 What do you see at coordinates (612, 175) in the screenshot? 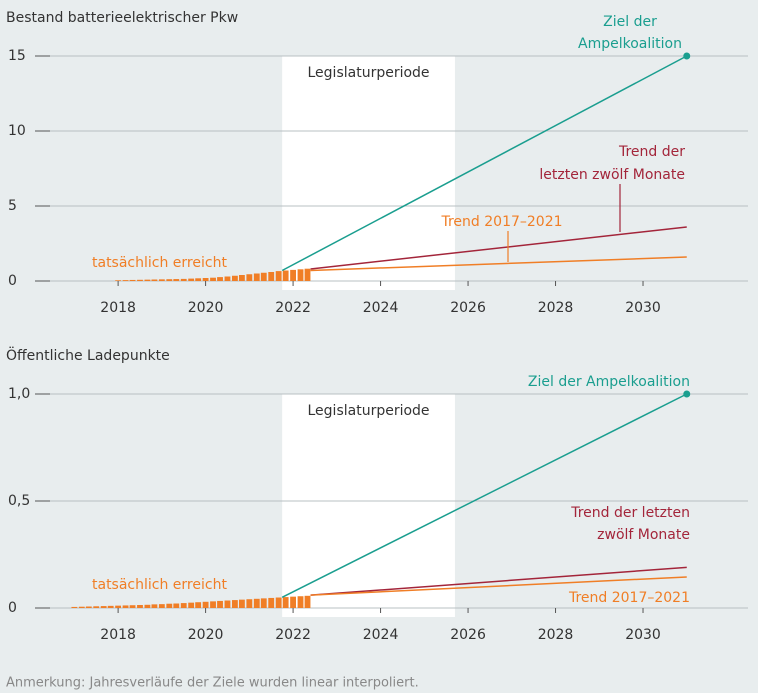
I see `series-label: letzten zwölf Monate` at bounding box center [612, 175].